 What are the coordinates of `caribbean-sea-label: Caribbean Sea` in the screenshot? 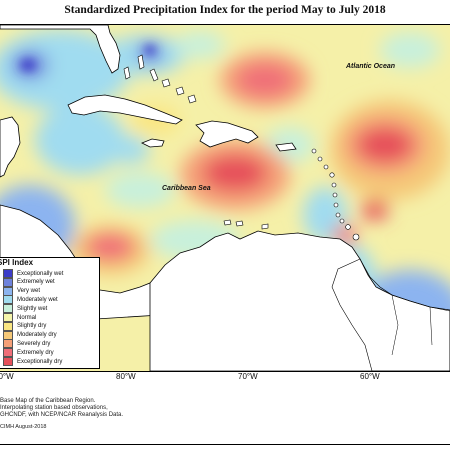 It's located at (186, 188).